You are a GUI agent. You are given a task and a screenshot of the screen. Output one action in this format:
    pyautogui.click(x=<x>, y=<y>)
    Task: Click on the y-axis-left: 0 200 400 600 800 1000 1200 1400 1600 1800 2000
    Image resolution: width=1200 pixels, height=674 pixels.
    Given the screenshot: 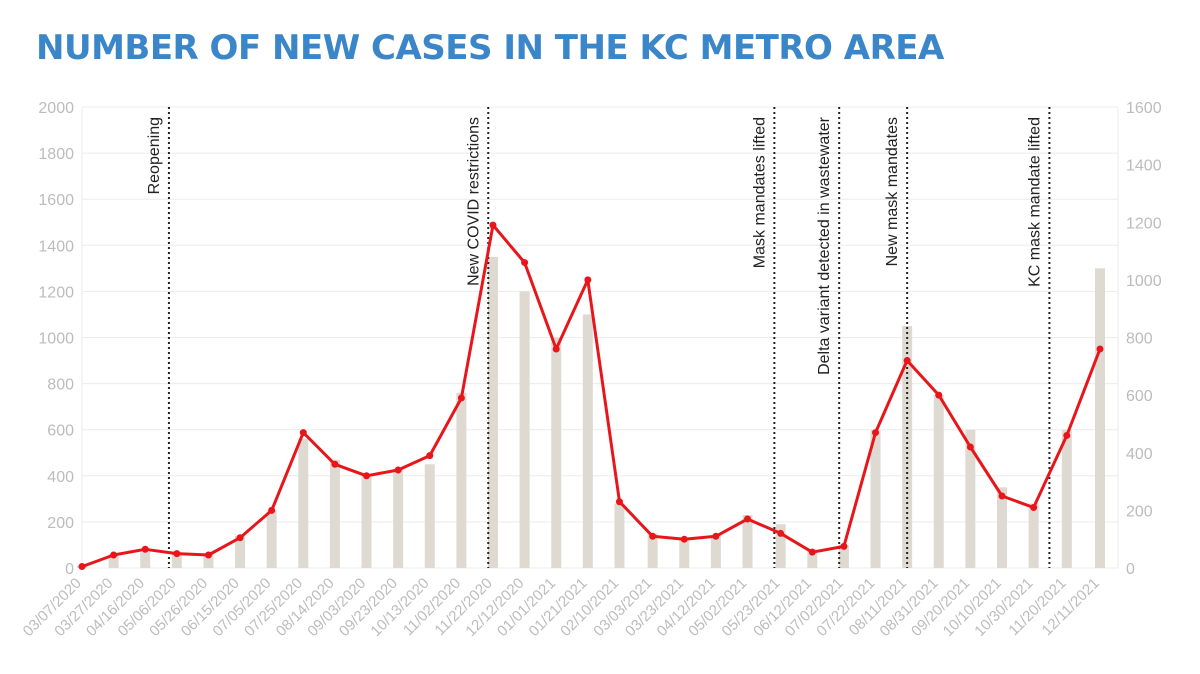 What is the action you would take?
    pyautogui.click(x=56, y=339)
    